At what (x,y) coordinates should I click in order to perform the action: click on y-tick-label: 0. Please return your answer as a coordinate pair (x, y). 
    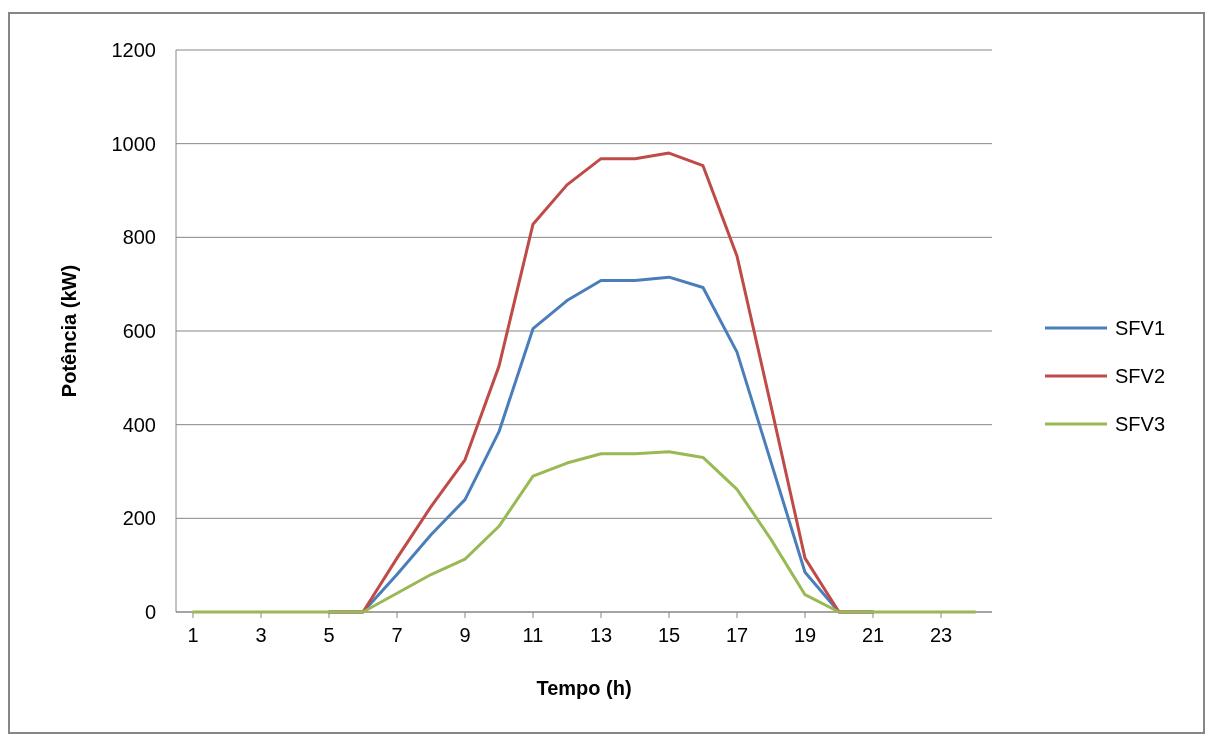
    Looking at the image, I should click on (150, 612).